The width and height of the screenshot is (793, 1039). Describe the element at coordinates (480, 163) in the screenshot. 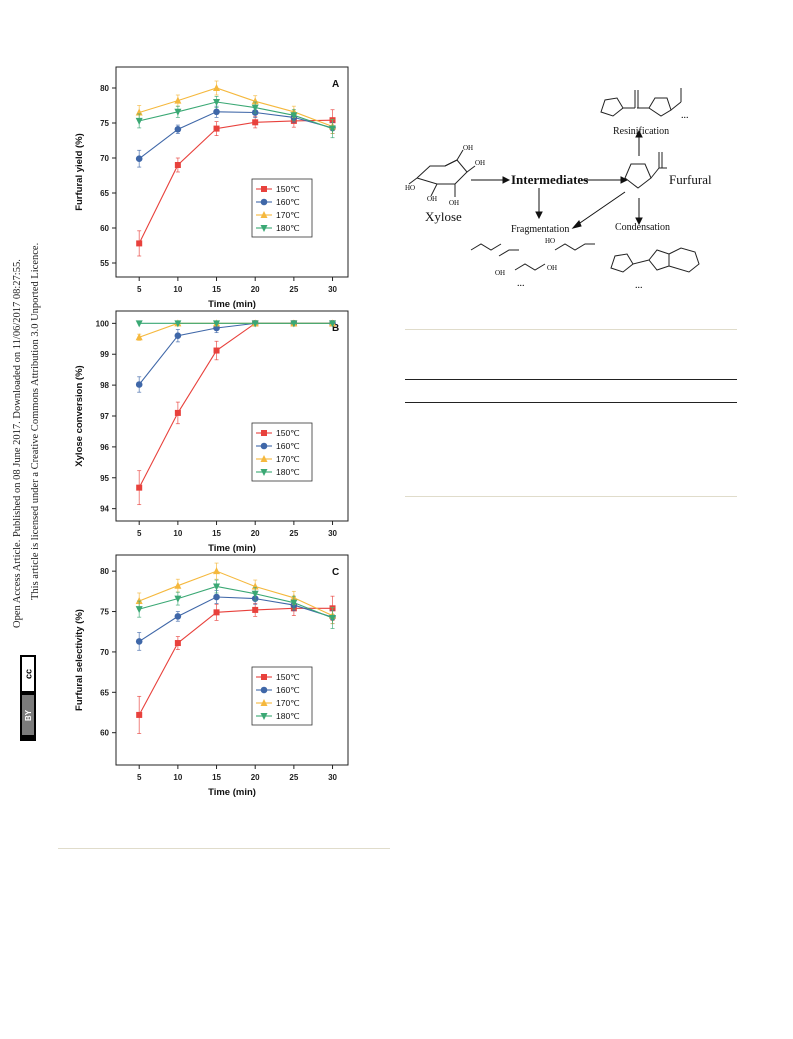

I see `xylose-oh-1: OH` at that location.